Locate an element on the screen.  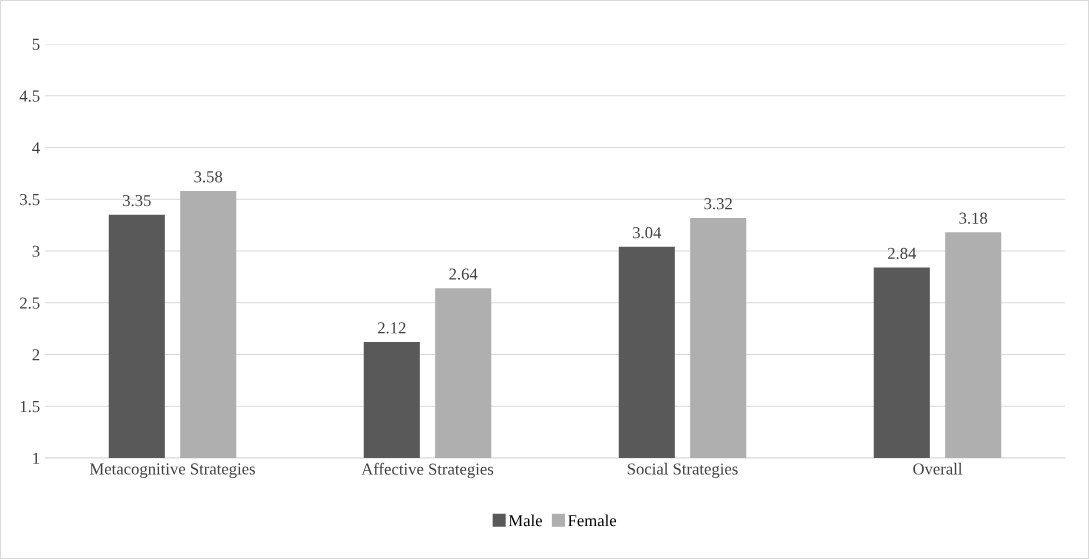
data-label: 3.18 is located at coordinates (973, 218).